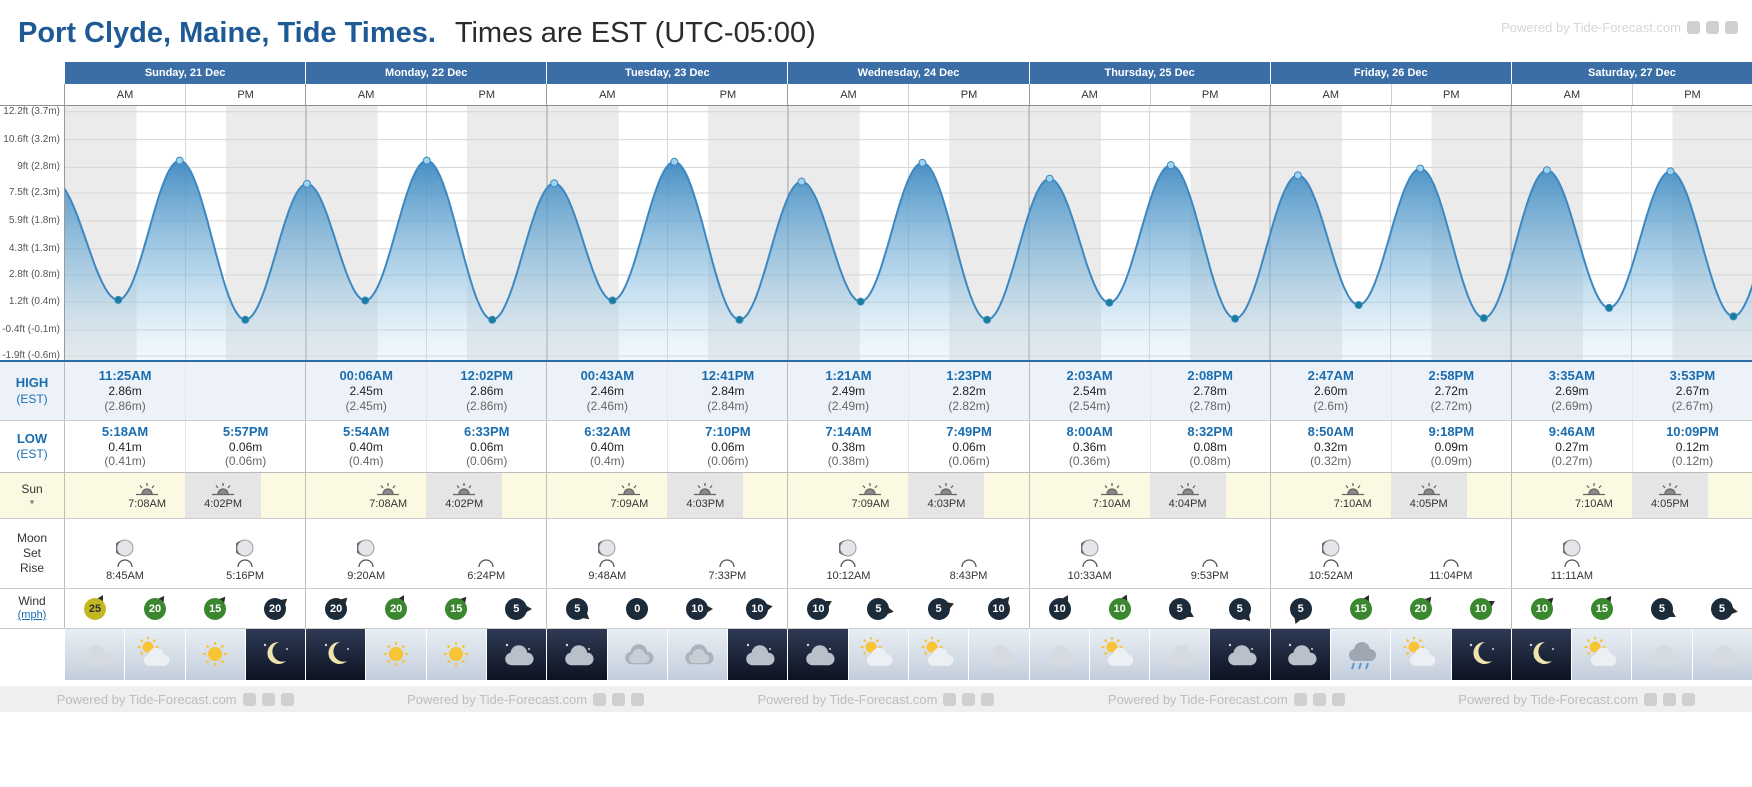 This screenshot has height=787, width=1752. What do you see at coordinates (245, 446) in the screenshot?
I see `low-tide-pm: 5:57PM 0.06m (0.06m)` at bounding box center [245, 446].